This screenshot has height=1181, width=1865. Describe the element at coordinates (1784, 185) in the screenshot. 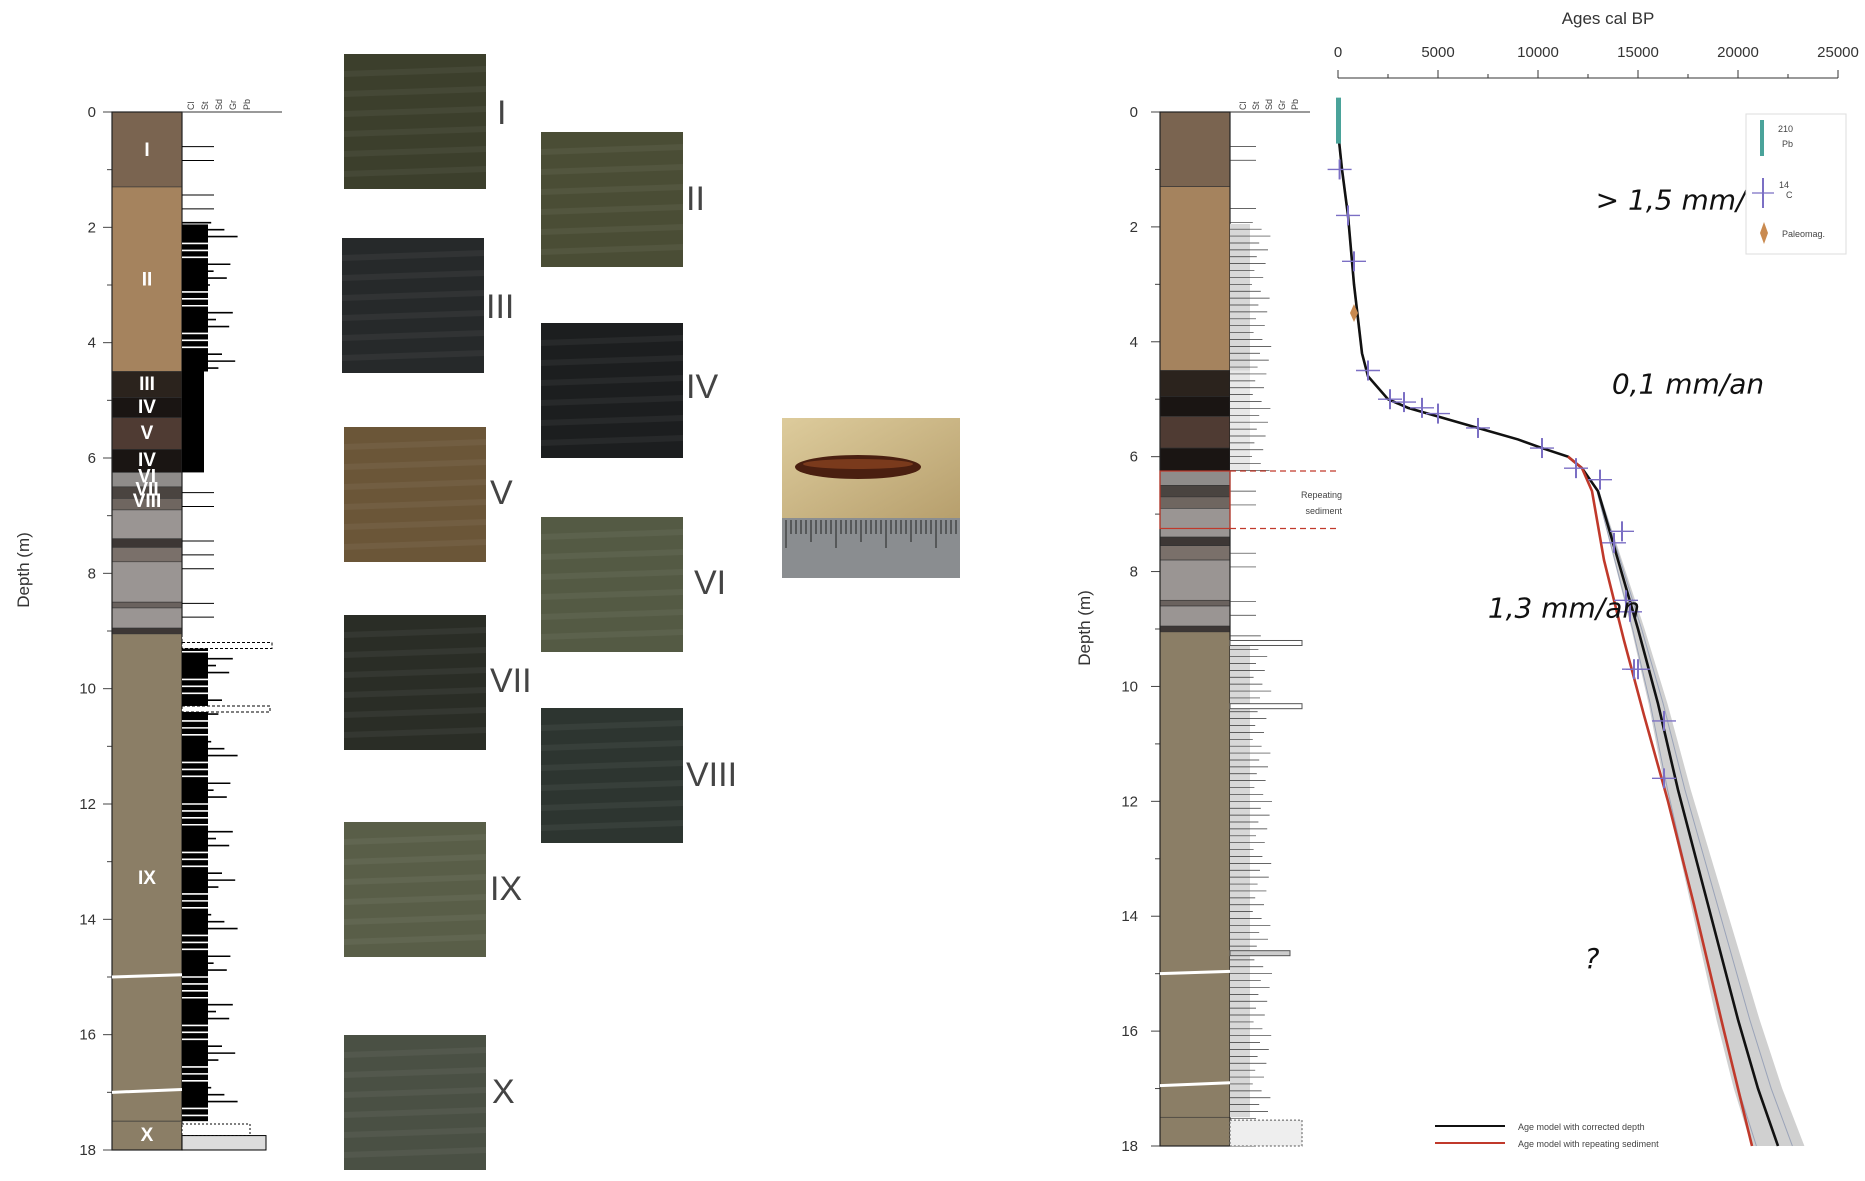

I see `legend-c-sup: 14` at that location.